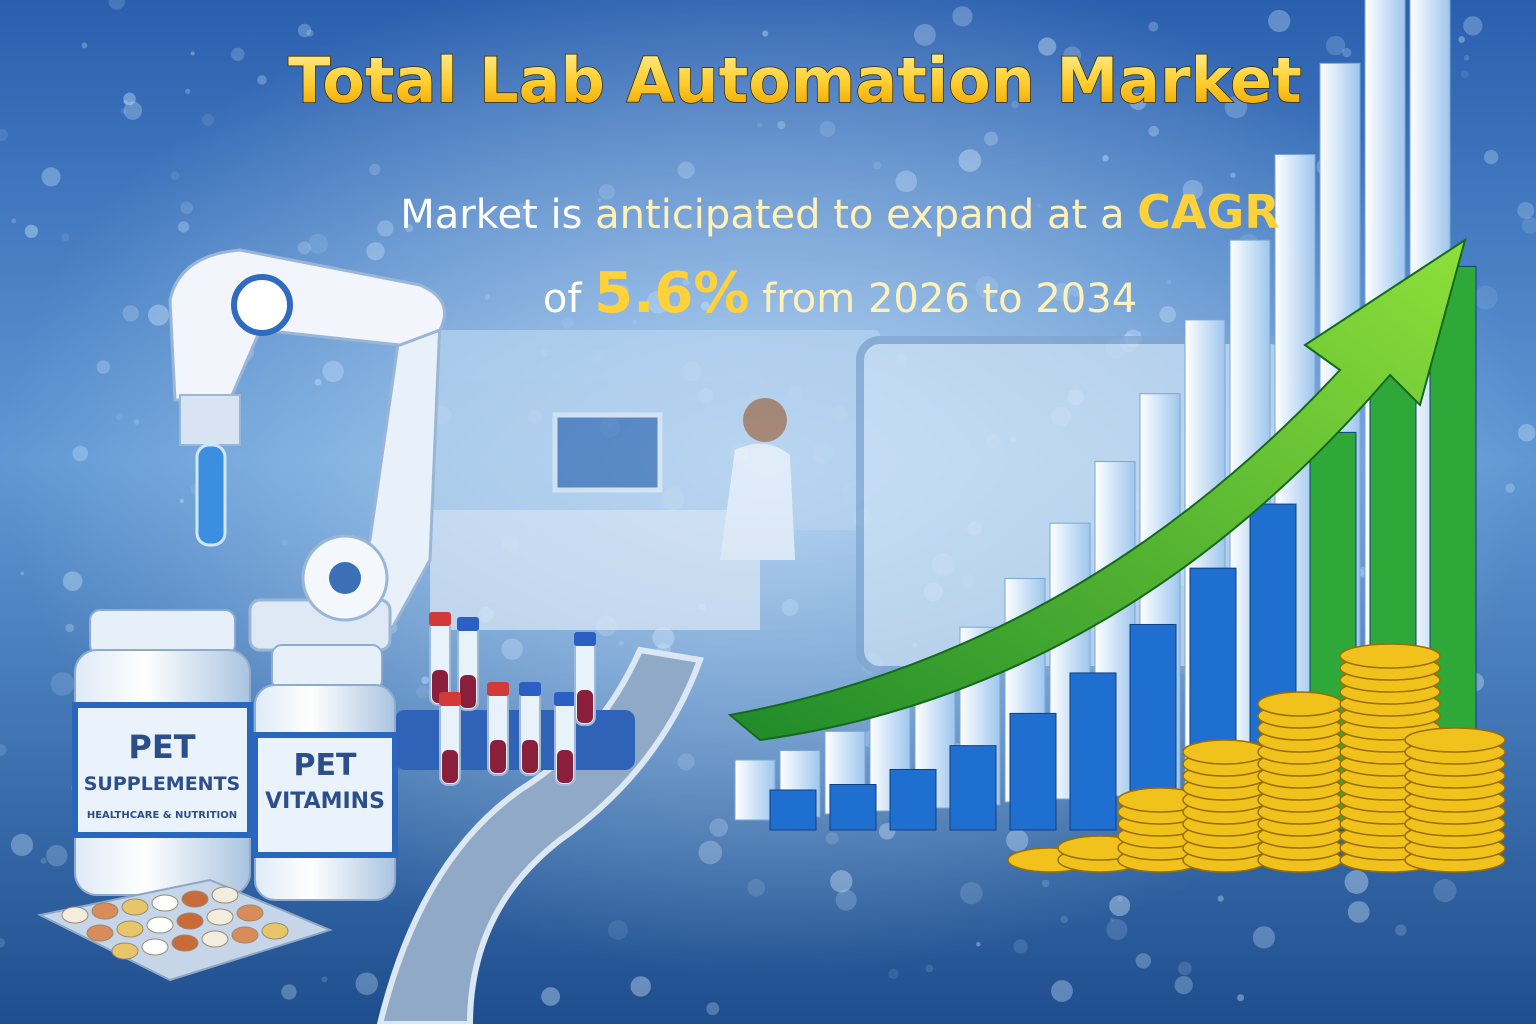  Describe the element at coordinates (671, 293) in the screenshot. I see `subtitle-highlight: 5.6%` at that location.